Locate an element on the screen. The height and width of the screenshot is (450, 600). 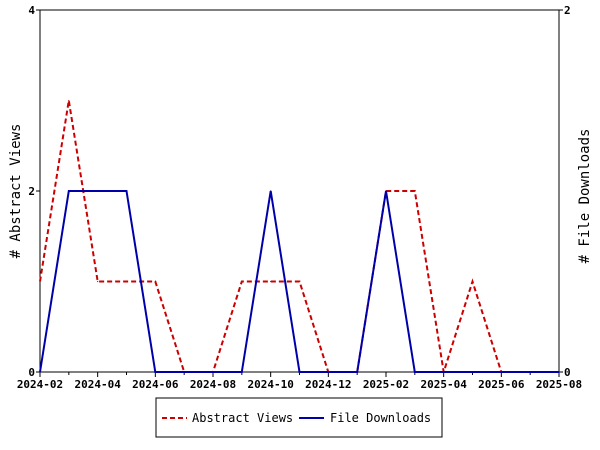
x-tick-label: 2025-04 is located at coordinates (443, 384).